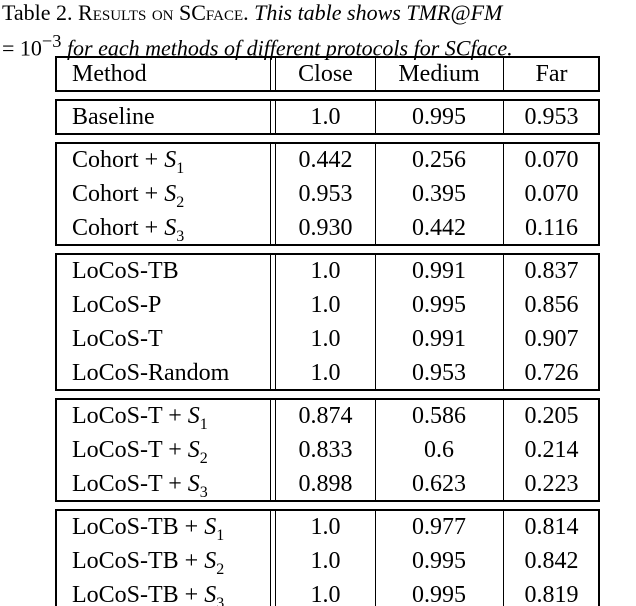 The height and width of the screenshot is (606, 636). Describe the element at coordinates (325, 484) in the screenshot. I see `value-cell: 0.898` at that location.